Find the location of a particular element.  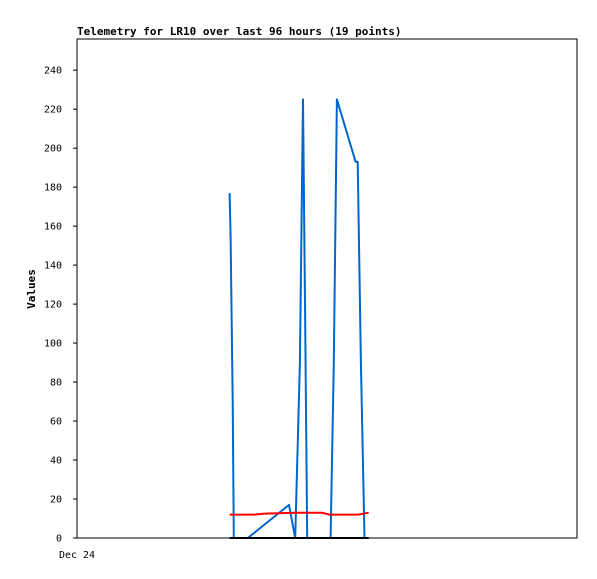

y-tick-label: 40 is located at coordinates (56, 461).